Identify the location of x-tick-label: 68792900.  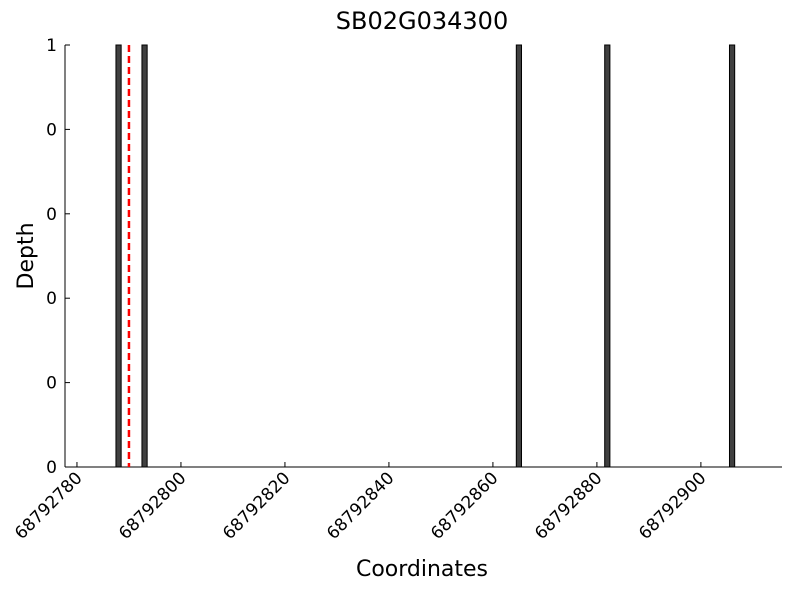
(672, 505).